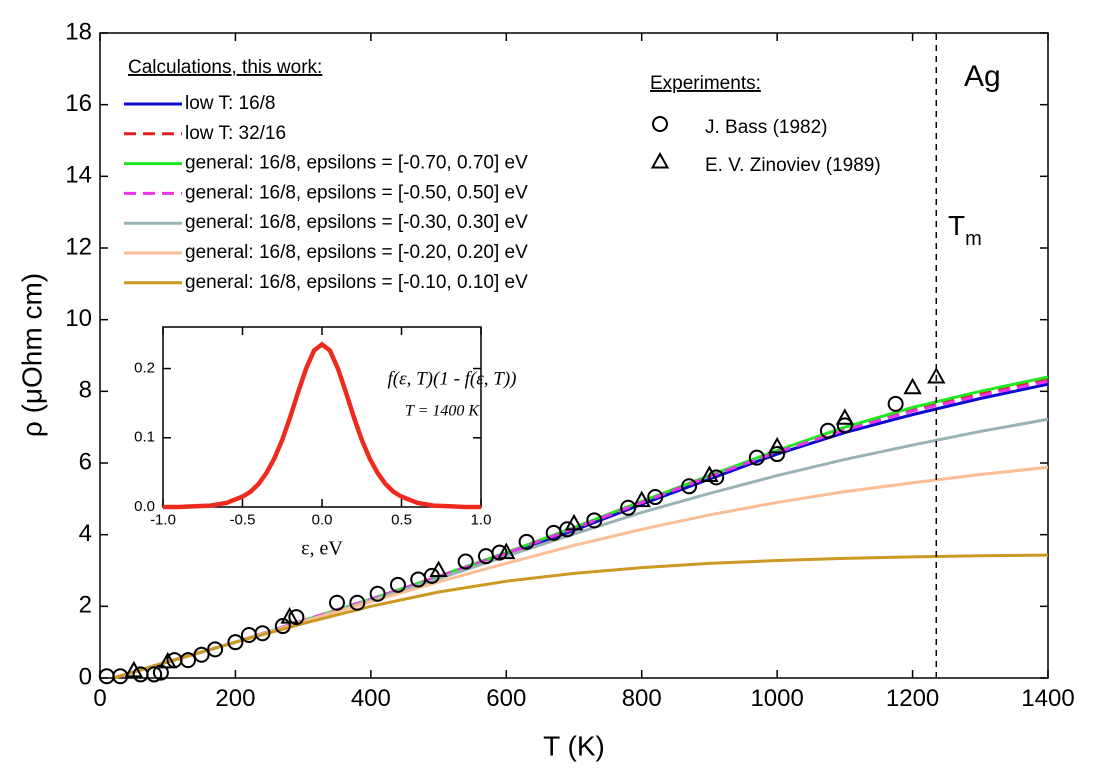  Describe the element at coordinates (982, 76) in the screenshot. I see `element-label: Ag` at that location.